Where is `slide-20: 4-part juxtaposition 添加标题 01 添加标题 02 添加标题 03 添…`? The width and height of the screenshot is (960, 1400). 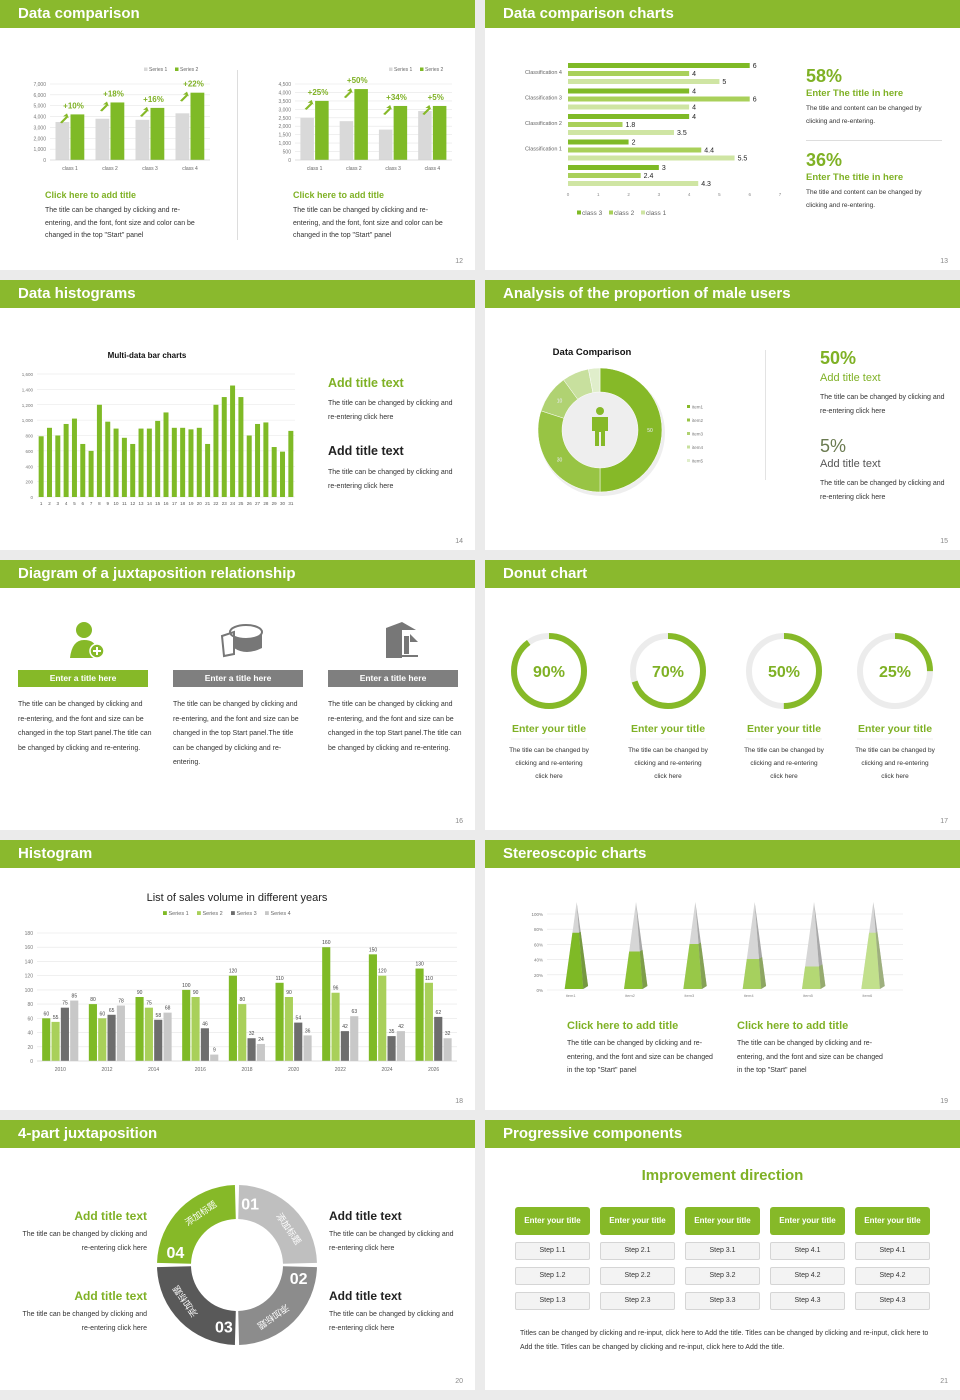
slide-20: 4-part juxtaposition 添加标题 01 添加标题 02 添加标题 03 添… is located at coordinates (237, 1255).